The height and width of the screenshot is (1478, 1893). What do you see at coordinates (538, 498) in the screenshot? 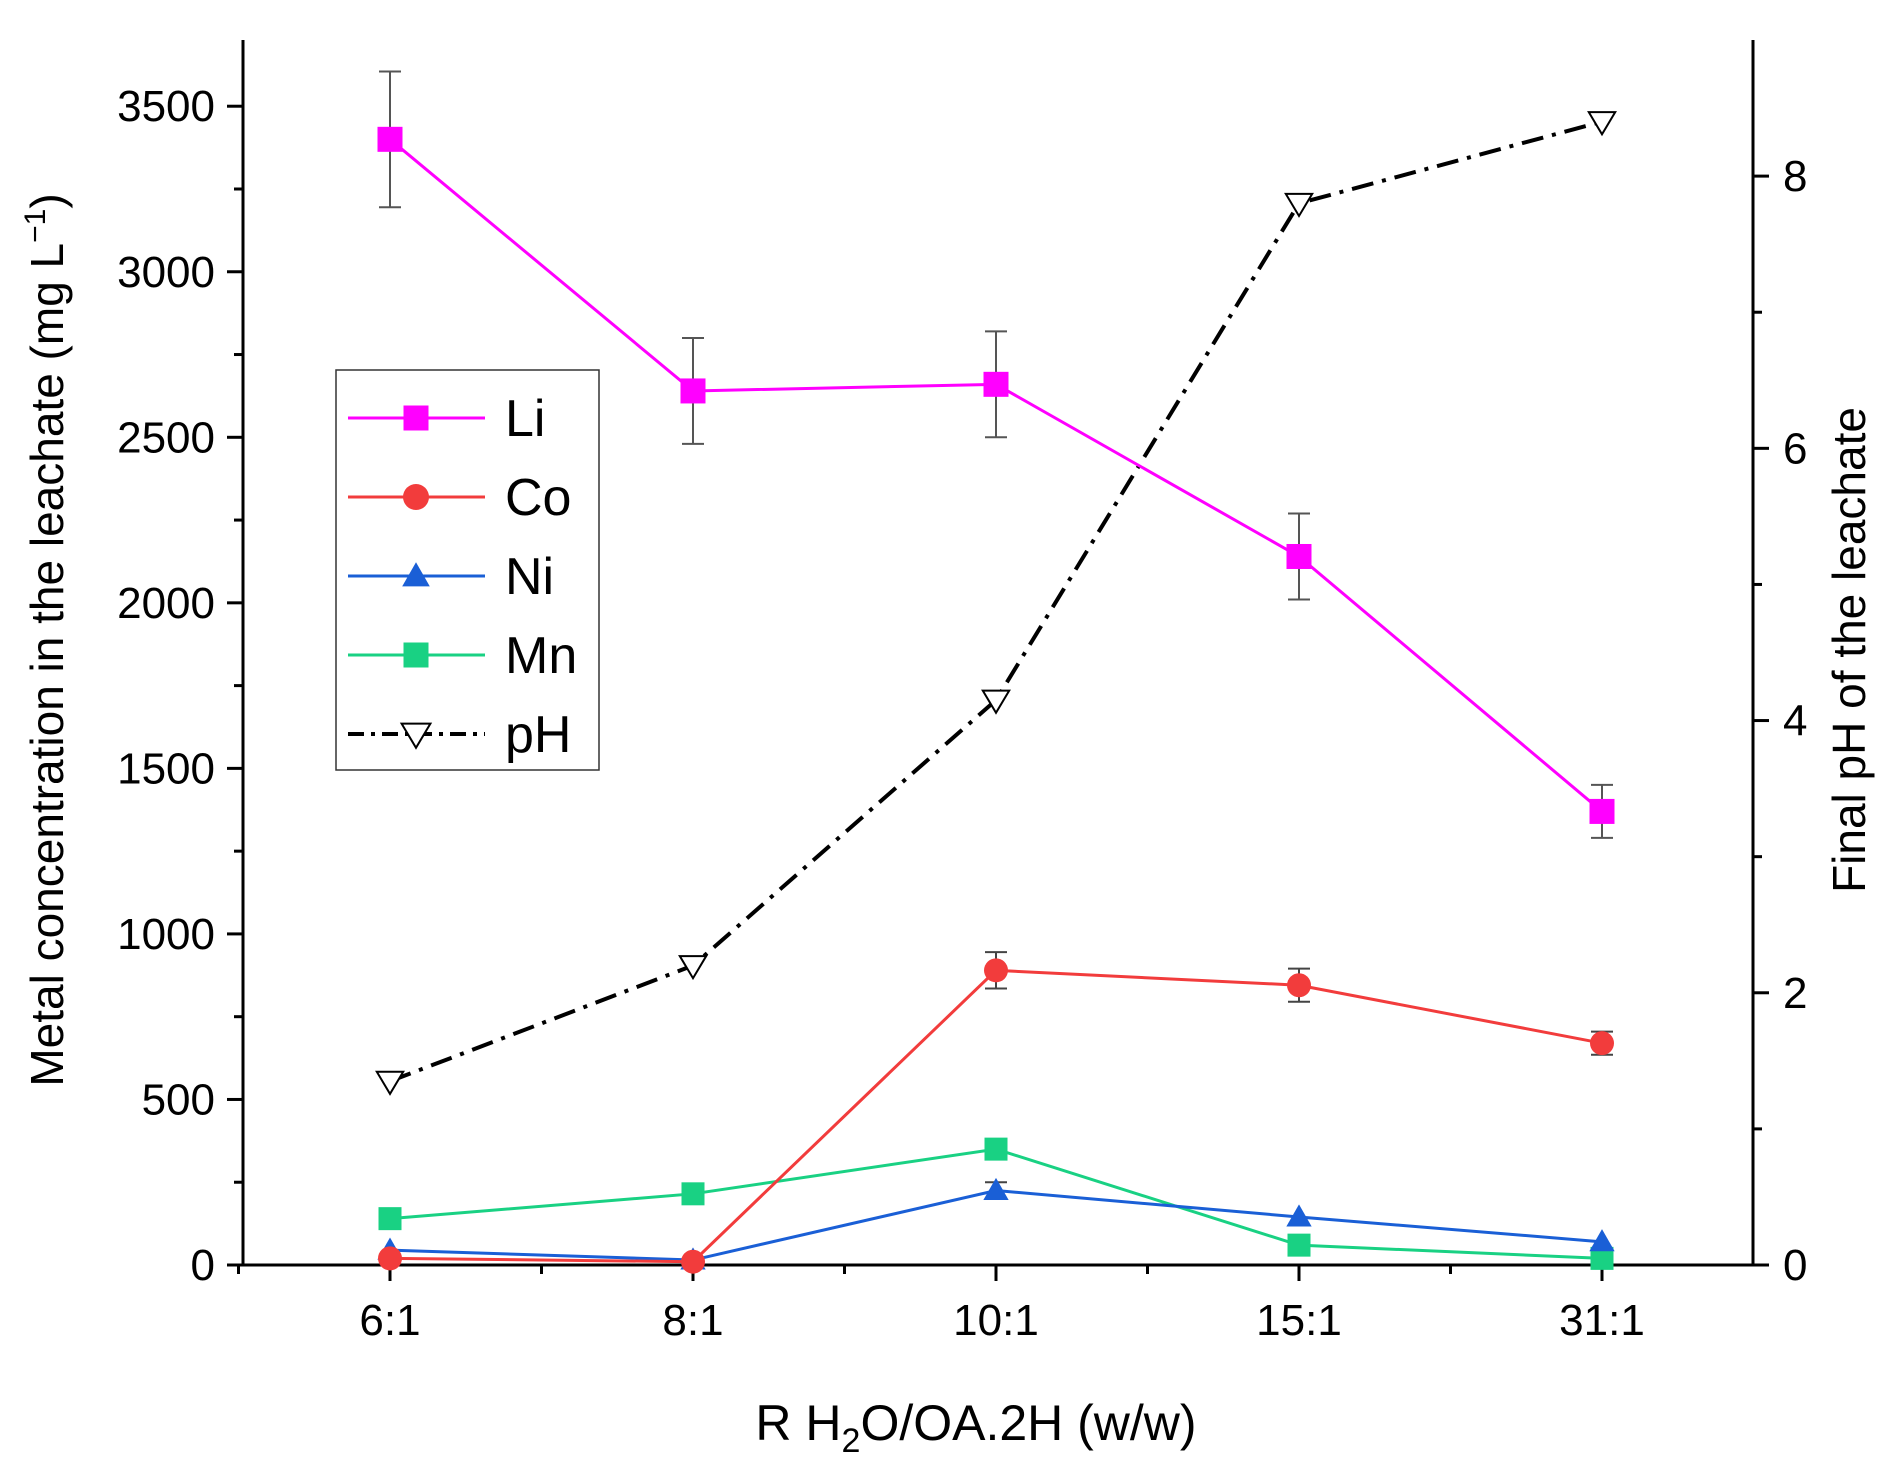
I see `legend-label-co: Co` at bounding box center [538, 498].